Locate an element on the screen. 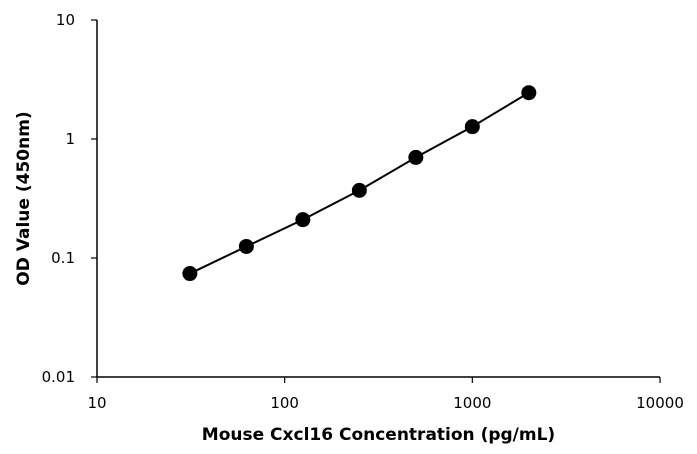  y-axis-title: OD Value (450nm) is located at coordinates (24, 198).